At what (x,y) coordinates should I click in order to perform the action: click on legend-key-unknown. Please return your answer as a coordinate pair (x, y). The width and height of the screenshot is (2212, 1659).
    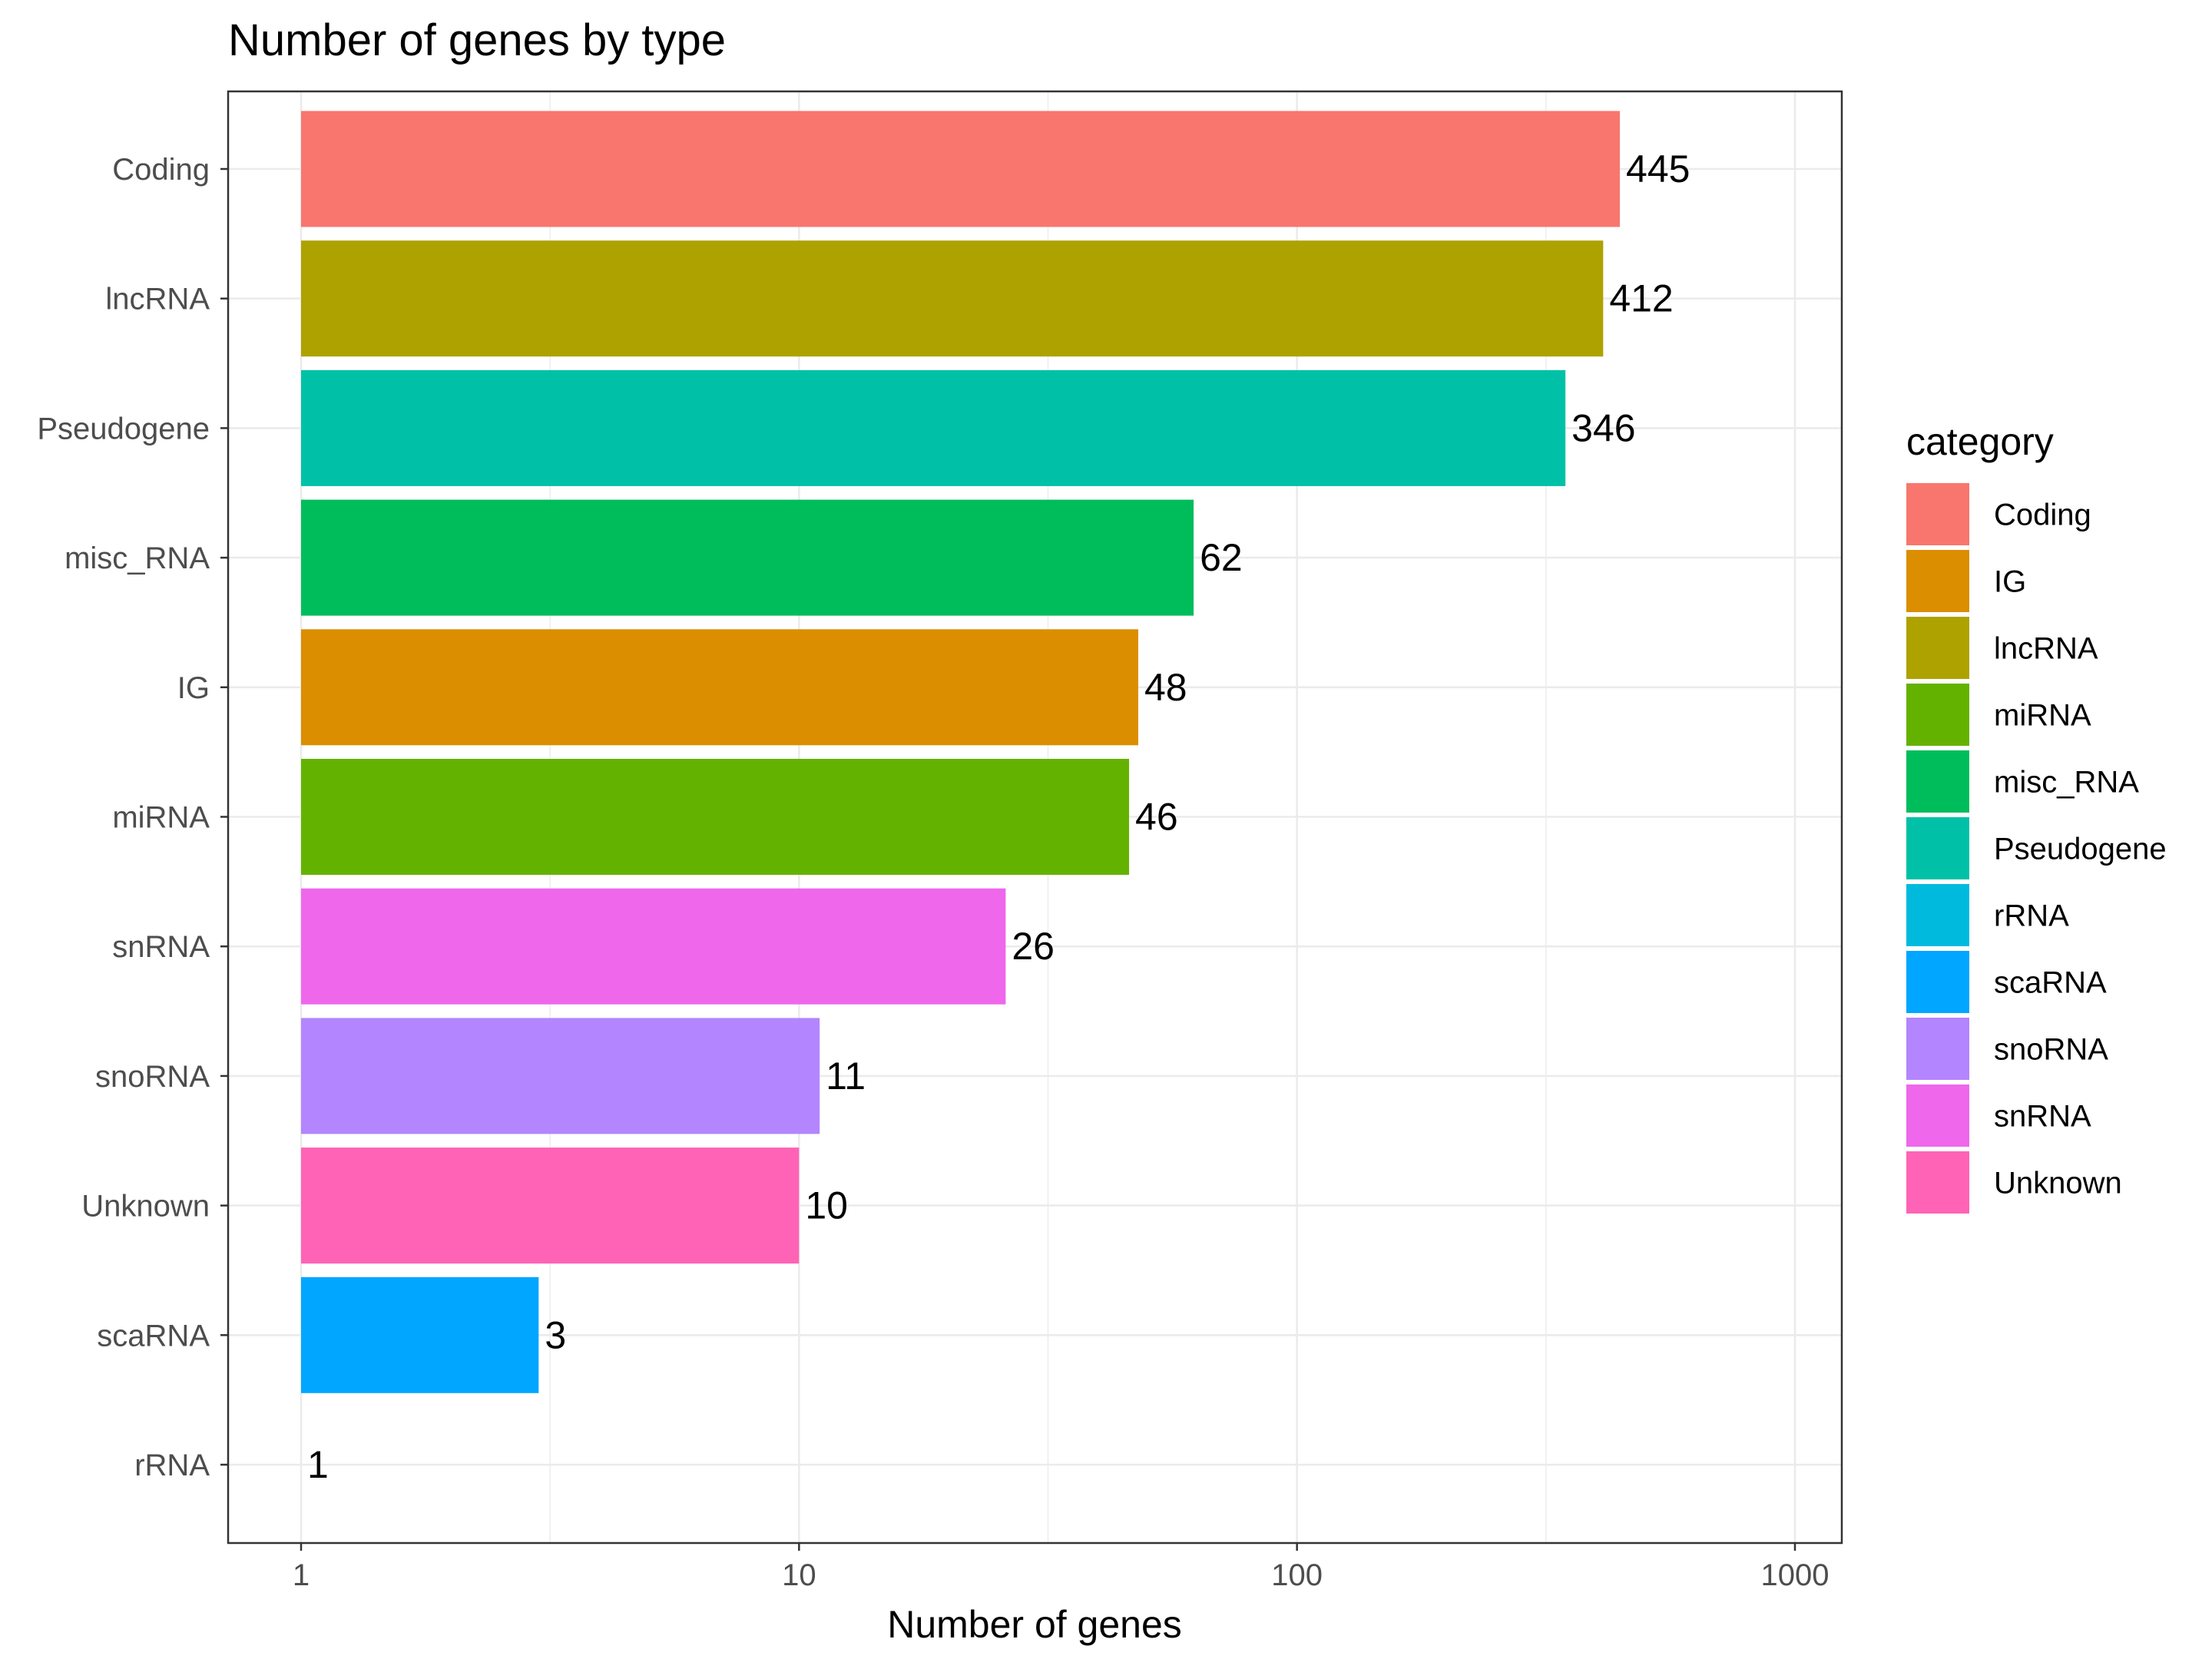
    Looking at the image, I should click on (1938, 1182).